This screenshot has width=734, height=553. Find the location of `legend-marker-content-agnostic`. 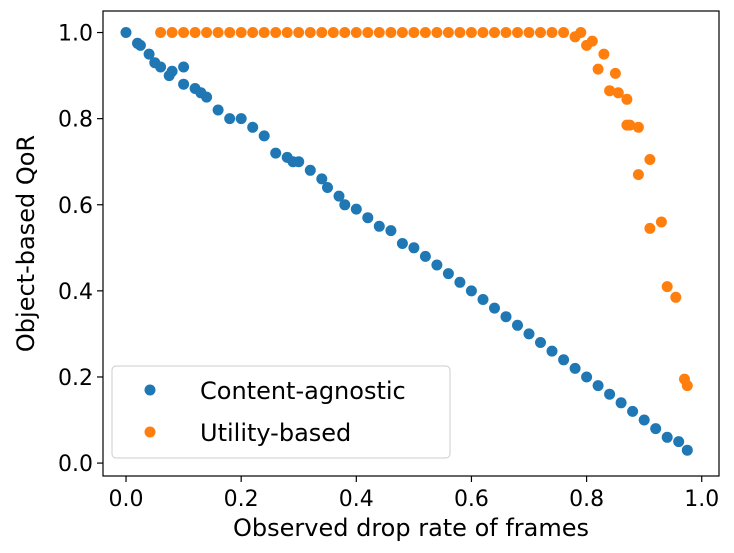

legend-marker-content-agnostic is located at coordinates (150, 390).